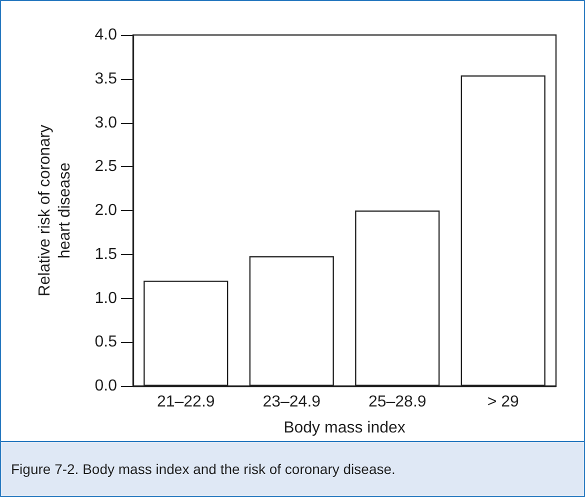 The height and width of the screenshot is (497, 585). Describe the element at coordinates (185, 402) in the screenshot. I see `x-tick-label: 21–22.9` at that location.